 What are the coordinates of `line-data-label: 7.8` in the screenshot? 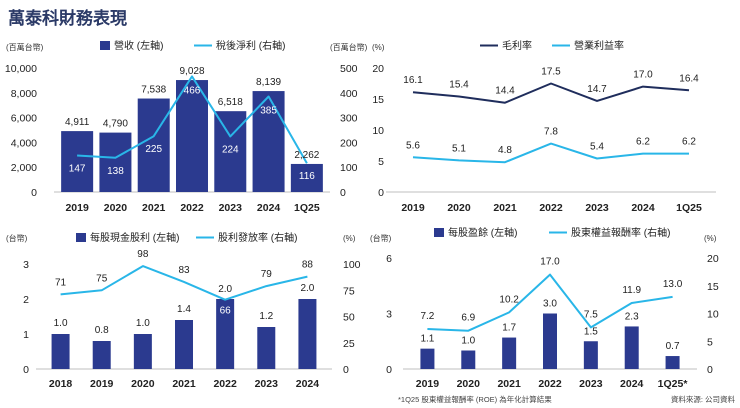 It's located at (551, 132).